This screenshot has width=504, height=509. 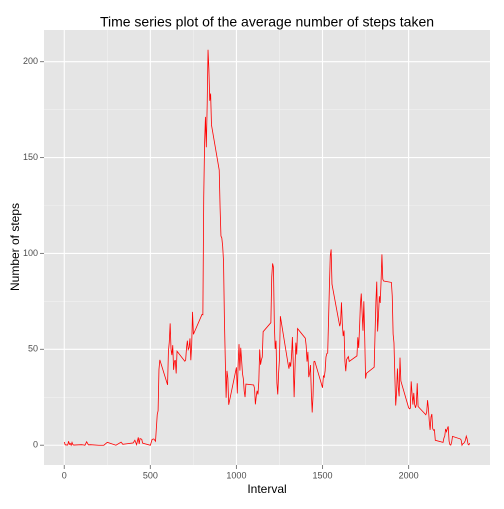 I want to click on x-axis-label: Interval, so click(x=266, y=489).